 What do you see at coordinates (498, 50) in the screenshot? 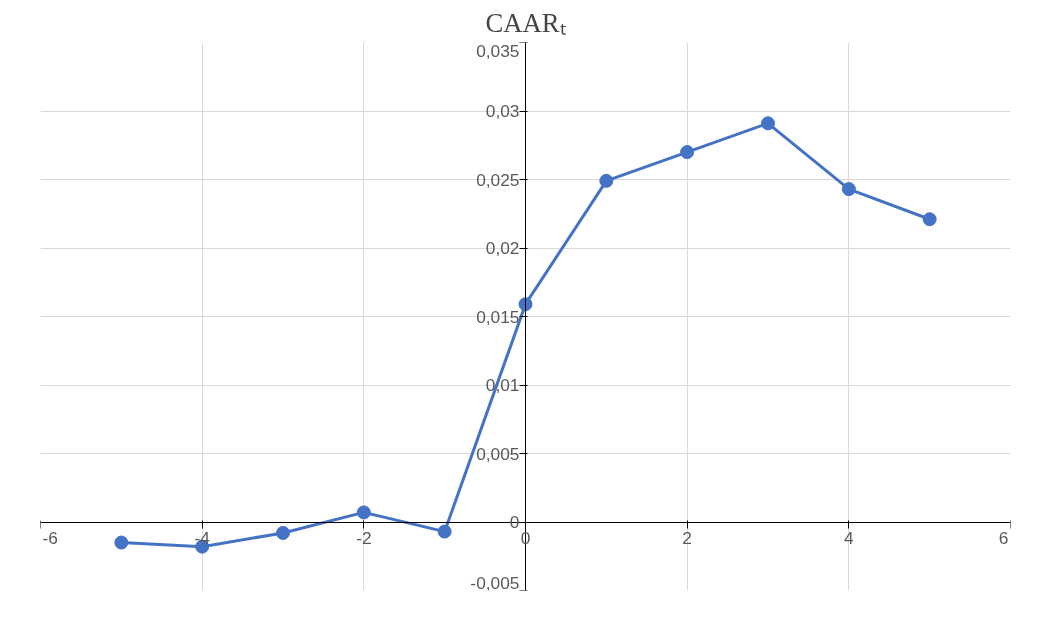
I see `y-tick-label: 0,035` at bounding box center [498, 50].